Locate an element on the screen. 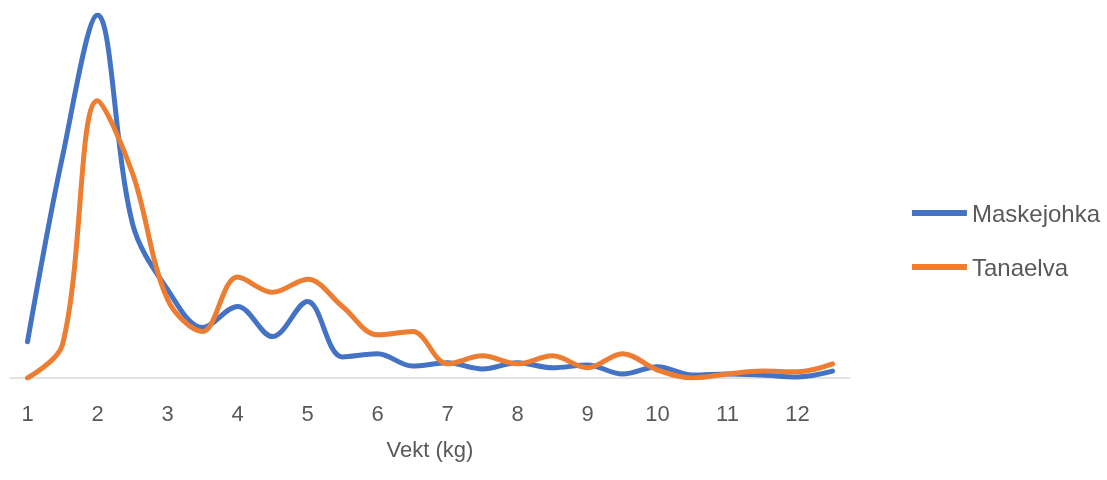 This screenshot has width=1107, height=480. legend-label: Tanaelva is located at coordinates (1020, 267).